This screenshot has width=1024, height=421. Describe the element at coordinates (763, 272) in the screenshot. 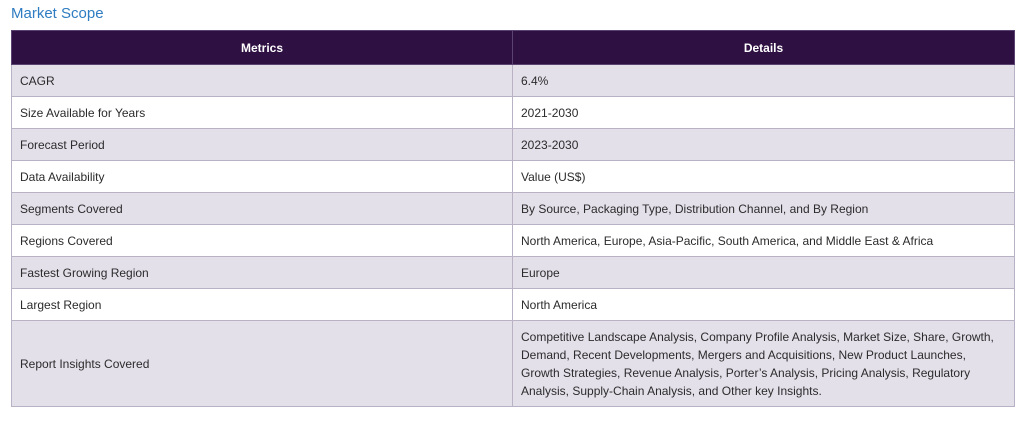

I see `detail-cell: Europe` at that location.